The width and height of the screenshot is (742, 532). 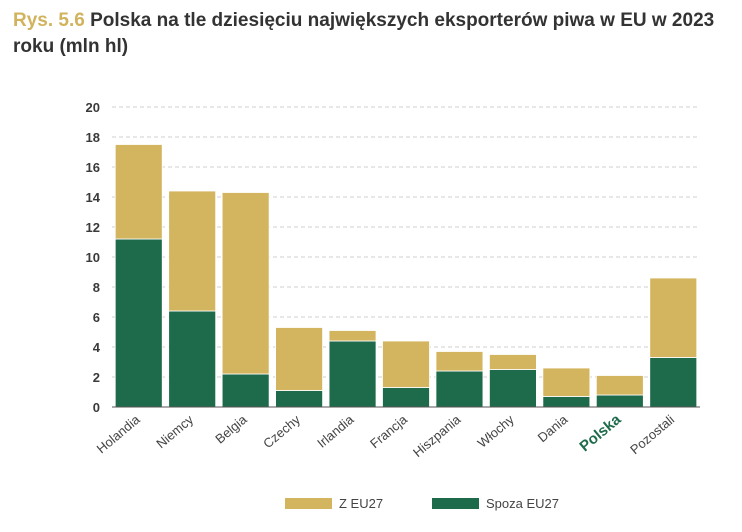 I want to click on x-tick-label: Polska, so click(x=600, y=433).